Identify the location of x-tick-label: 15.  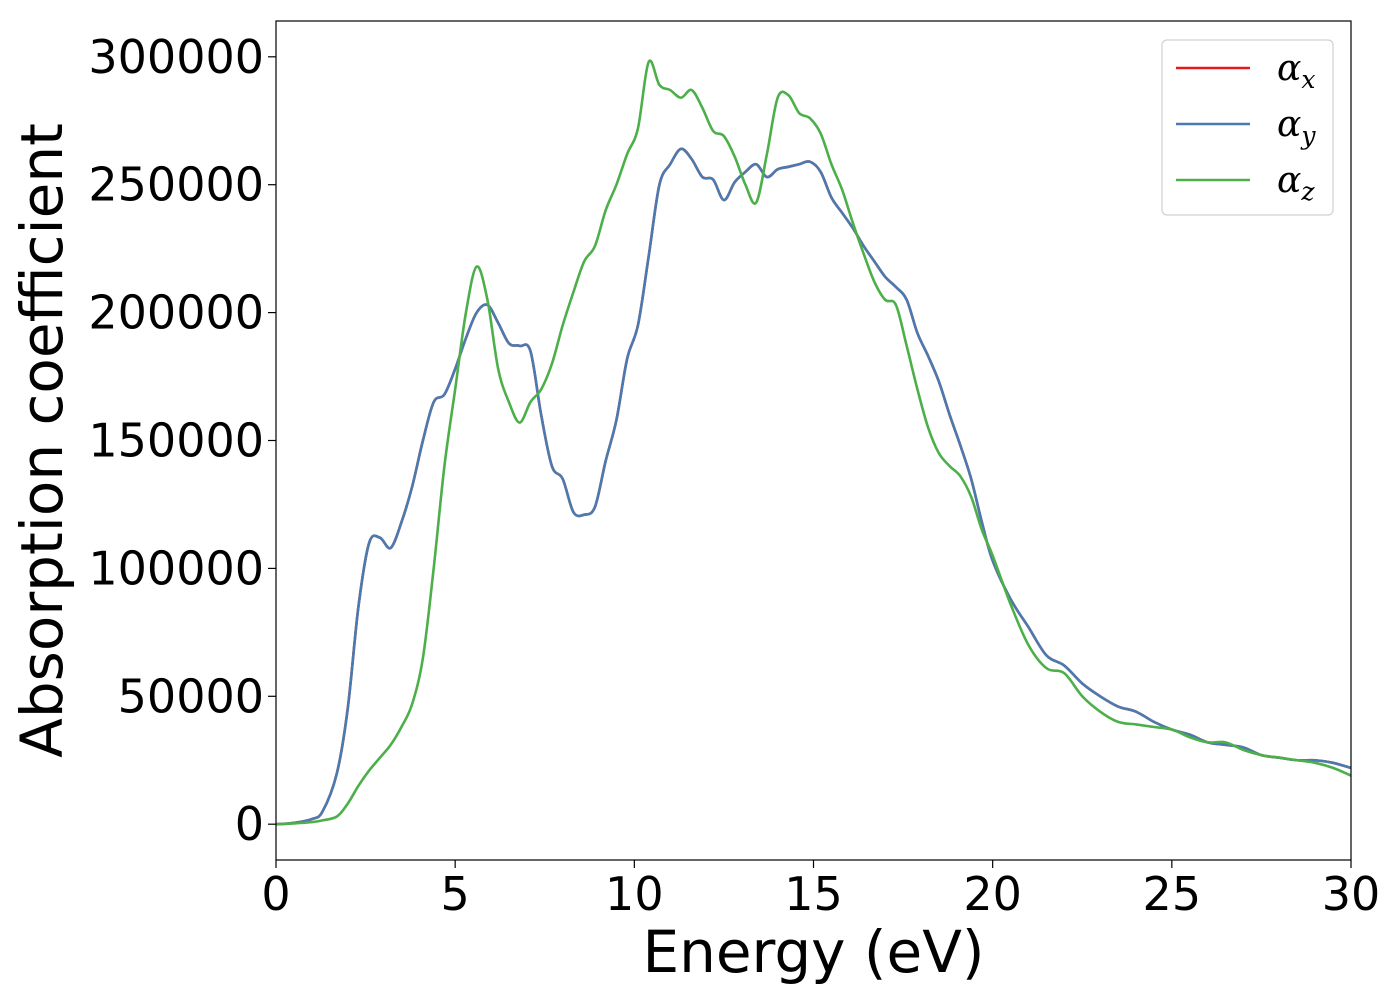
(813, 894).